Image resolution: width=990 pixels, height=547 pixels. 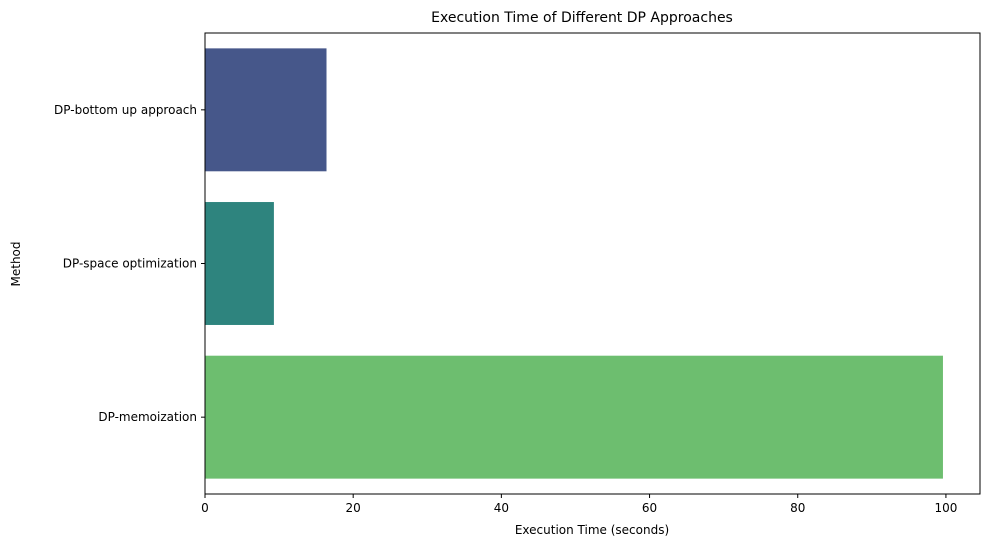 I want to click on y-tick-label: DP-space optimization, so click(x=130, y=264).